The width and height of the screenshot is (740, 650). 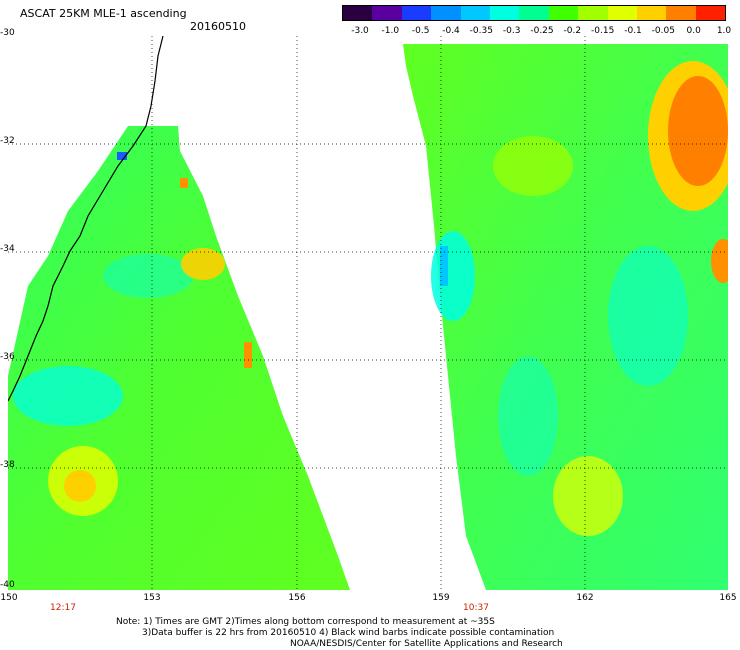 What do you see at coordinates (476, 608) in the screenshot?
I see `pass-time-right: 10:37` at bounding box center [476, 608].